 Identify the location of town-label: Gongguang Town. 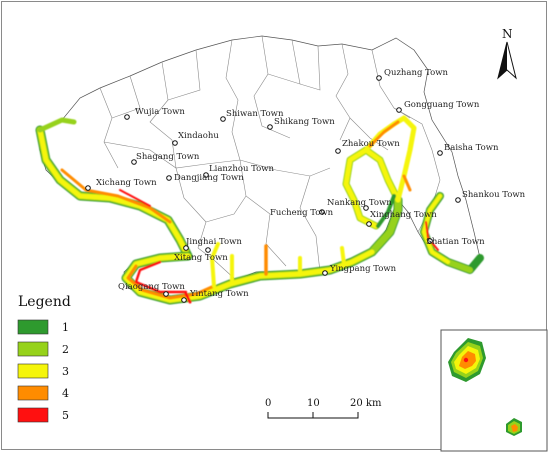
(442, 105).